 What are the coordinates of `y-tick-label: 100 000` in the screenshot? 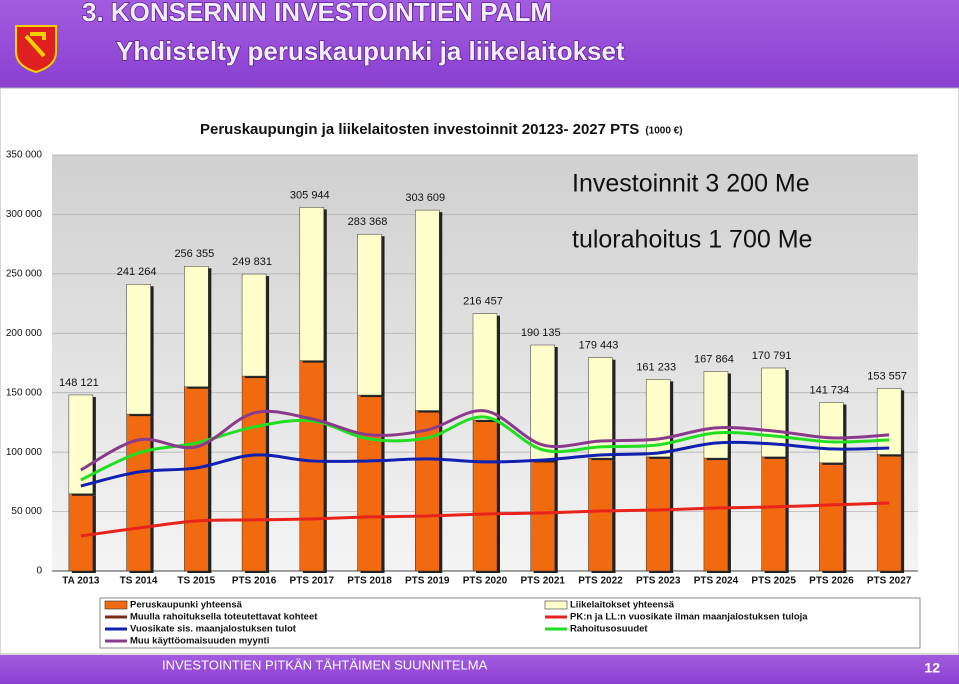 It's located at (24, 452).